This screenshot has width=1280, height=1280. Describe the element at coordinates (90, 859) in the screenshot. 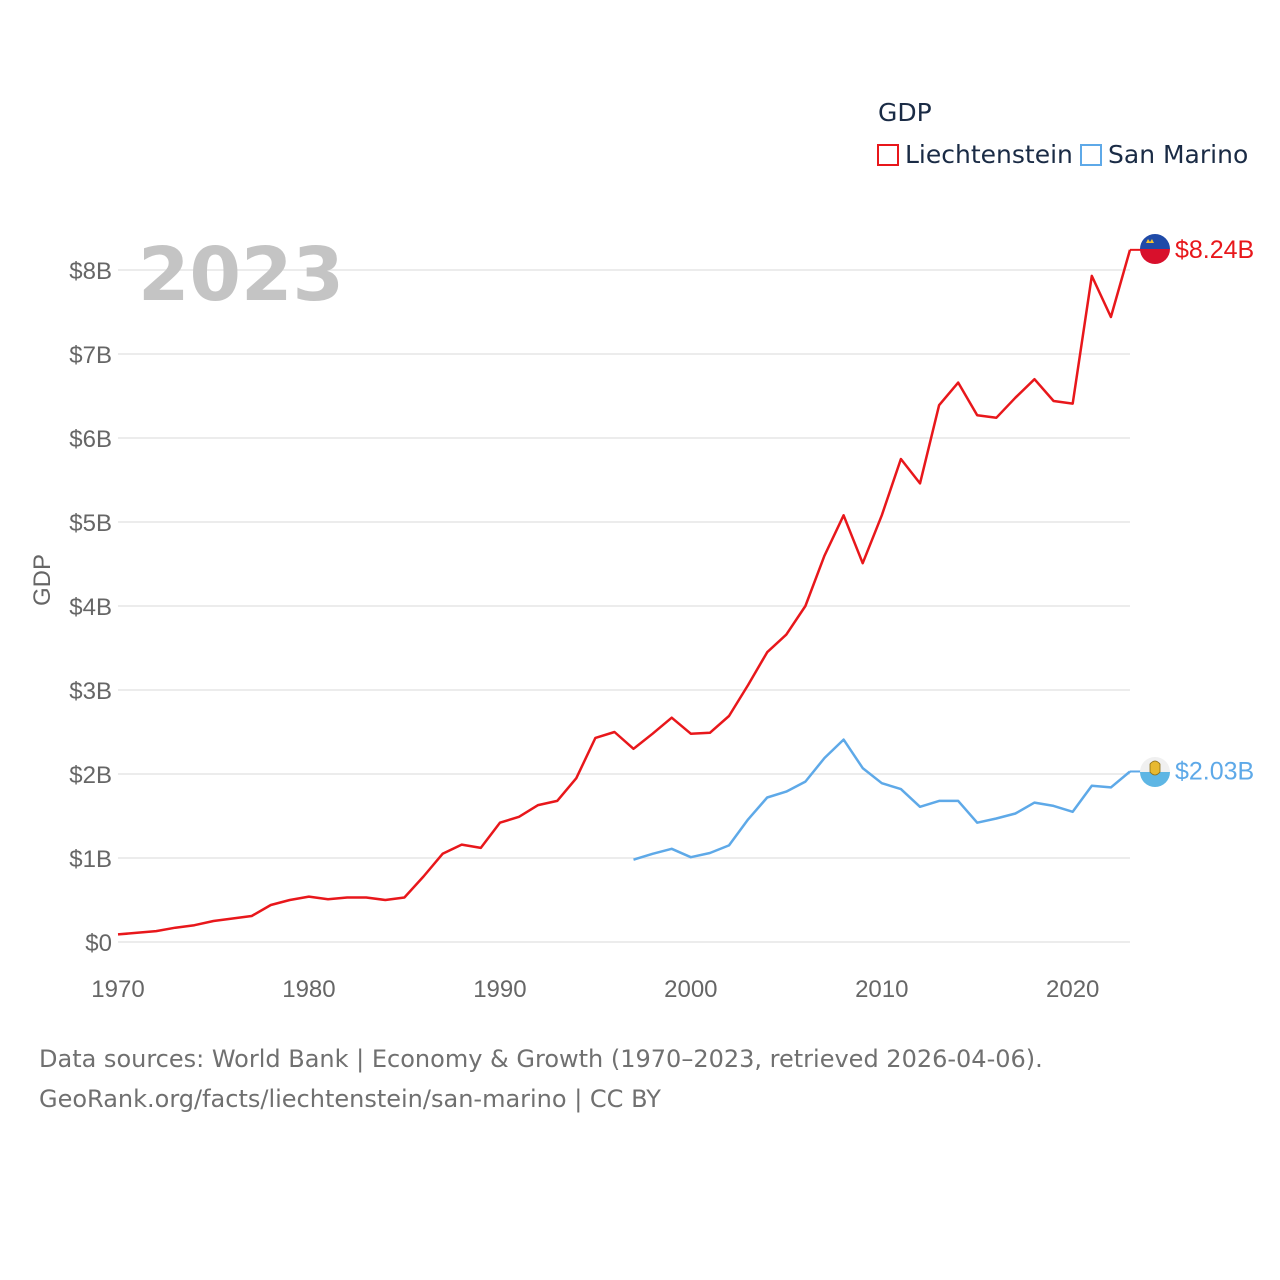

I see `y-tick-label: $1B` at that location.